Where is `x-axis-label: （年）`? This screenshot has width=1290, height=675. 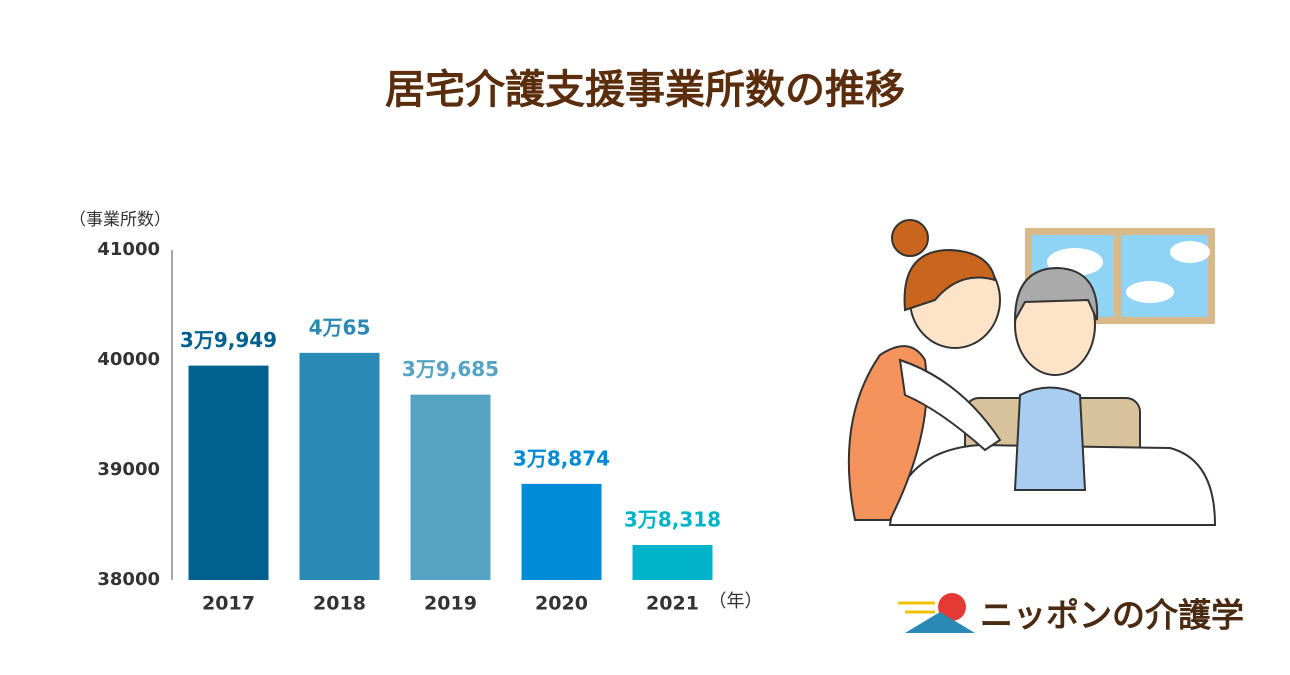 x-axis-label: （年） is located at coordinates (736, 601).